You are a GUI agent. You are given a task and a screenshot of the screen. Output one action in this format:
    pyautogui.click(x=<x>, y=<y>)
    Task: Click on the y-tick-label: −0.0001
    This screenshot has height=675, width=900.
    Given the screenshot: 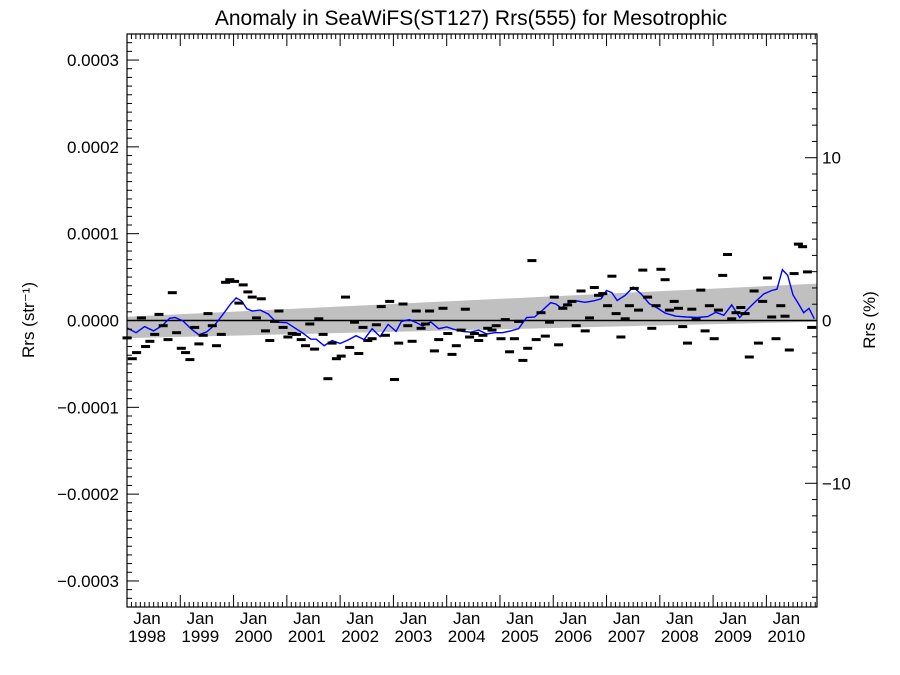 What is the action you would take?
    pyautogui.click(x=88, y=407)
    